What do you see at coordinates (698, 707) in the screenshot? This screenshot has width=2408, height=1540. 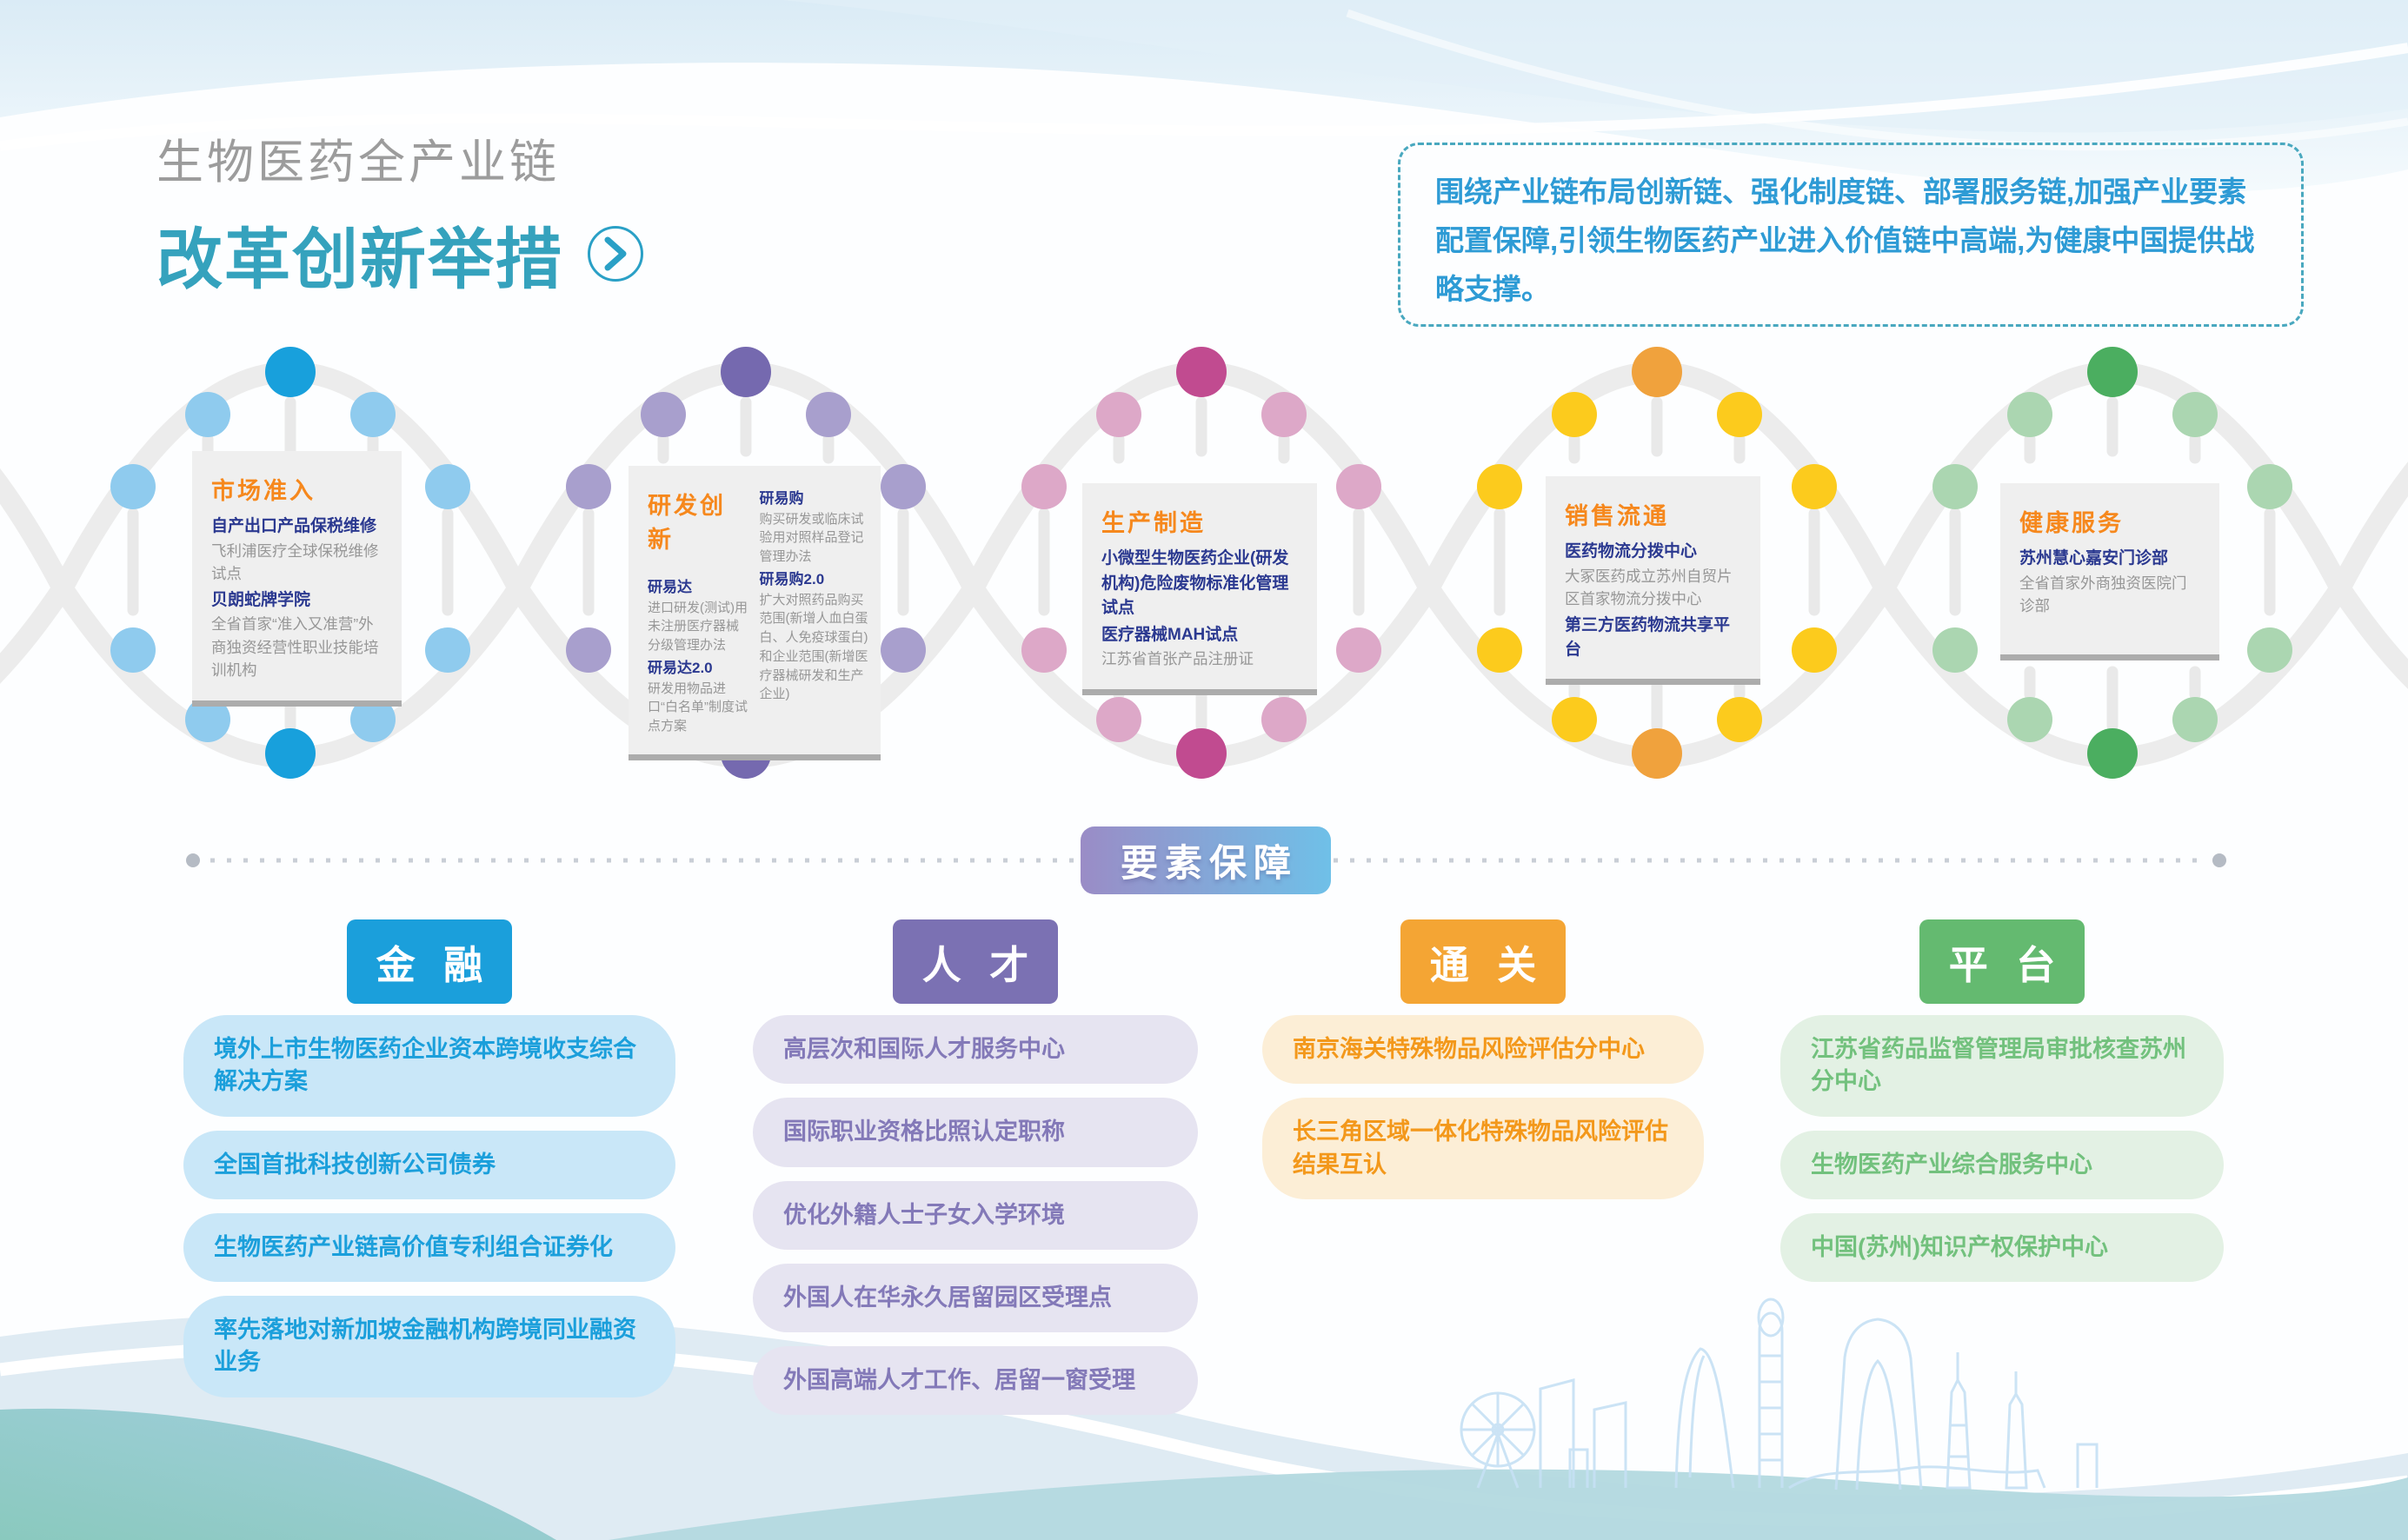 I see `card-item-desc: 研发用物品进口“白名单”制度试点方案` at bounding box center [698, 707].